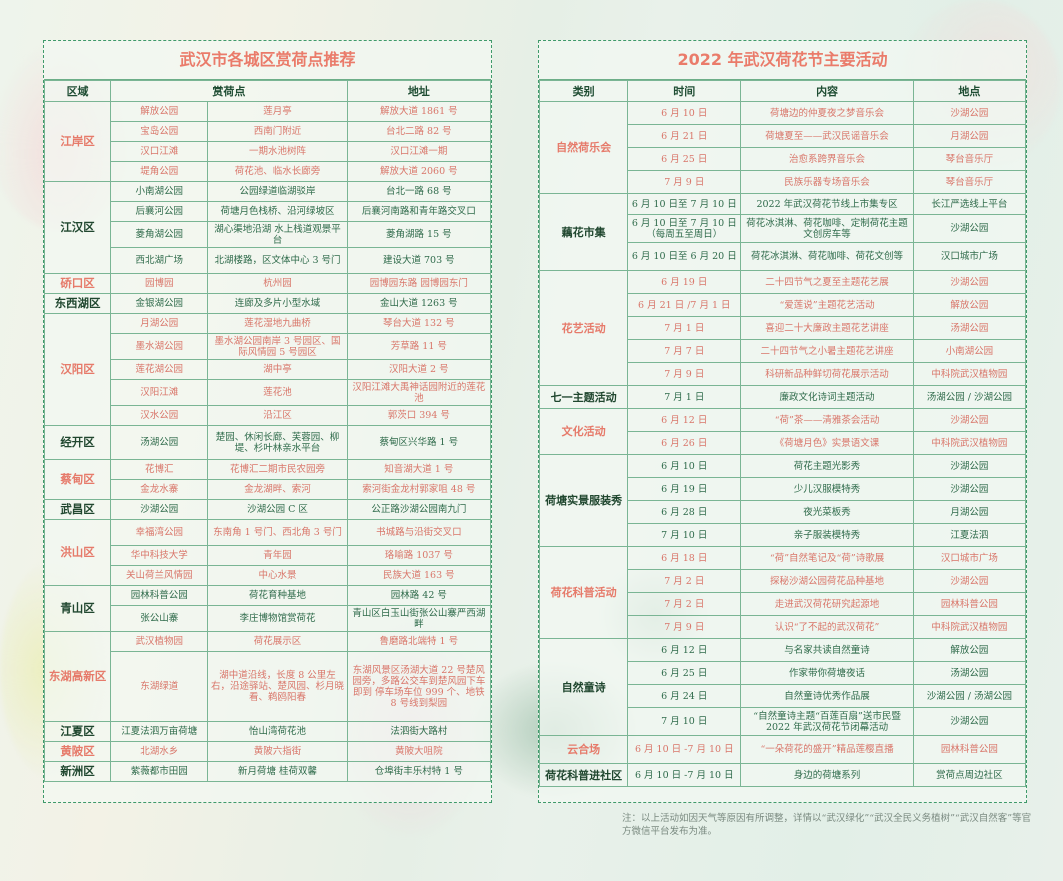  What do you see at coordinates (684, 535) in the screenshot?
I see `time-cell: 7 月 10 日` at bounding box center [684, 535].